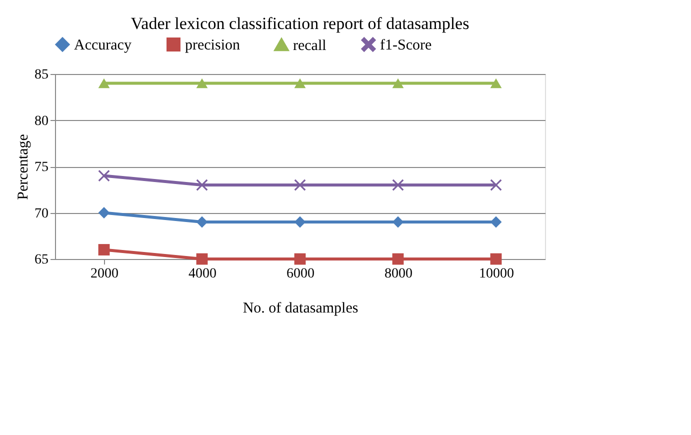  What do you see at coordinates (300, 23) in the screenshot?
I see `chart-title: Vader lexicon classification report of datasamples` at bounding box center [300, 23].